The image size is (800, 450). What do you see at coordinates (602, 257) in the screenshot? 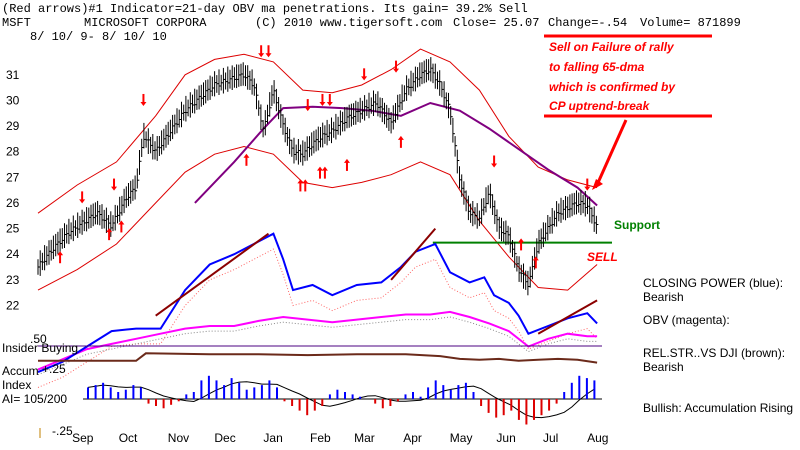
I see `sell-label: SELL` at bounding box center [602, 257].